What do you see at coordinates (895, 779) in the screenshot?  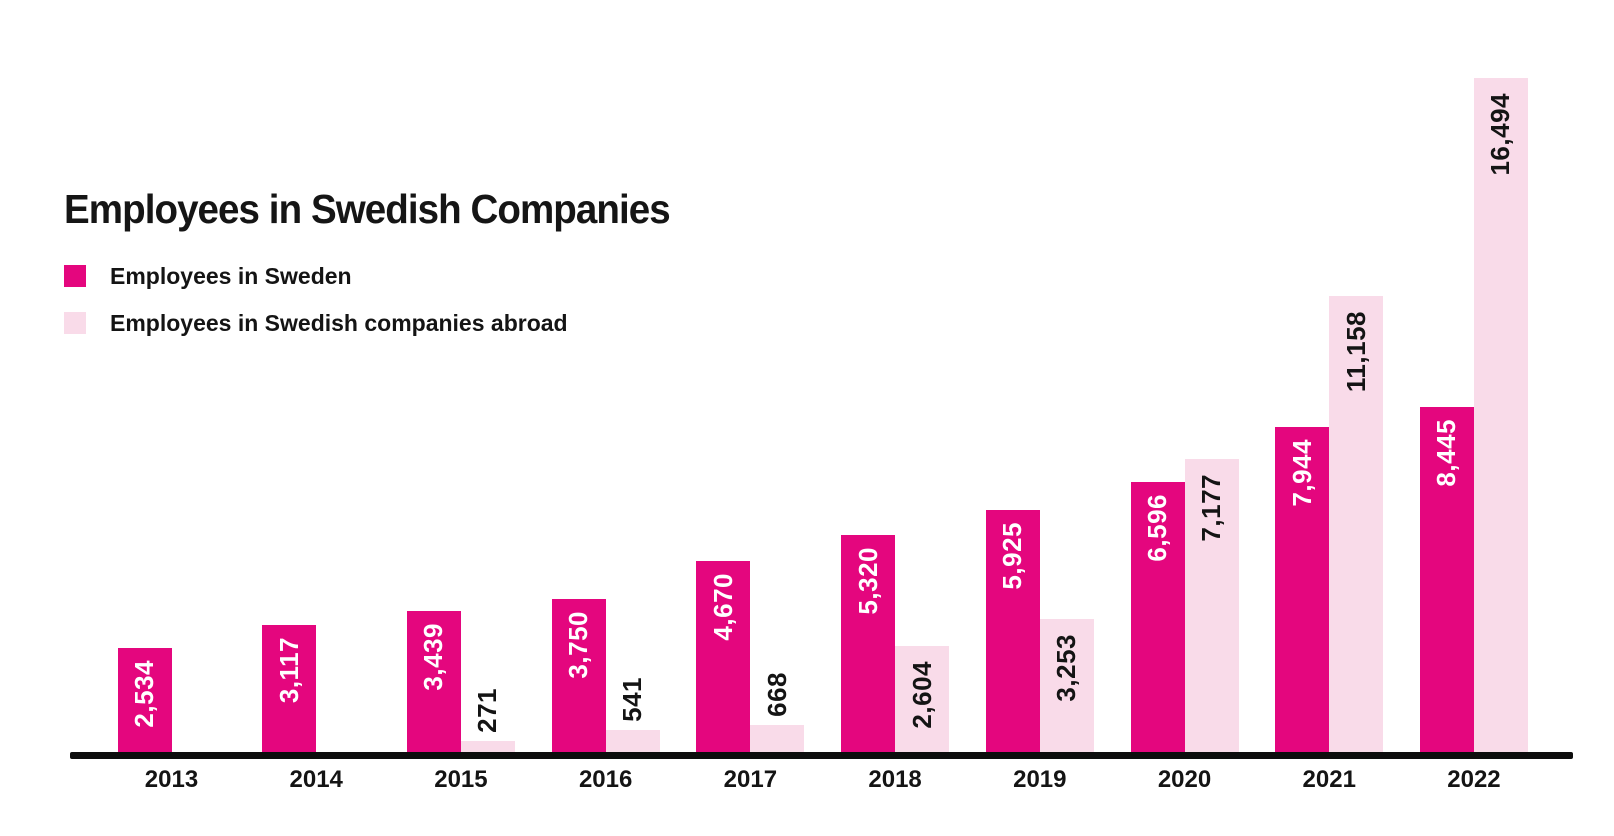 I see `x-axis-label-2018: 2018` at bounding box center [895, 779].